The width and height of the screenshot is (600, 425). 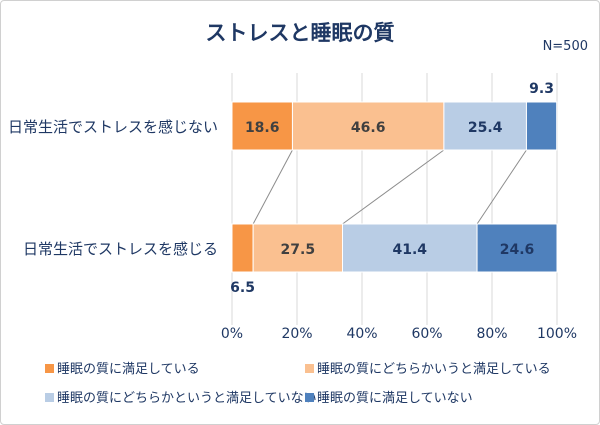 I want to click on data-label: 46.6, so click(x=368, y=128).